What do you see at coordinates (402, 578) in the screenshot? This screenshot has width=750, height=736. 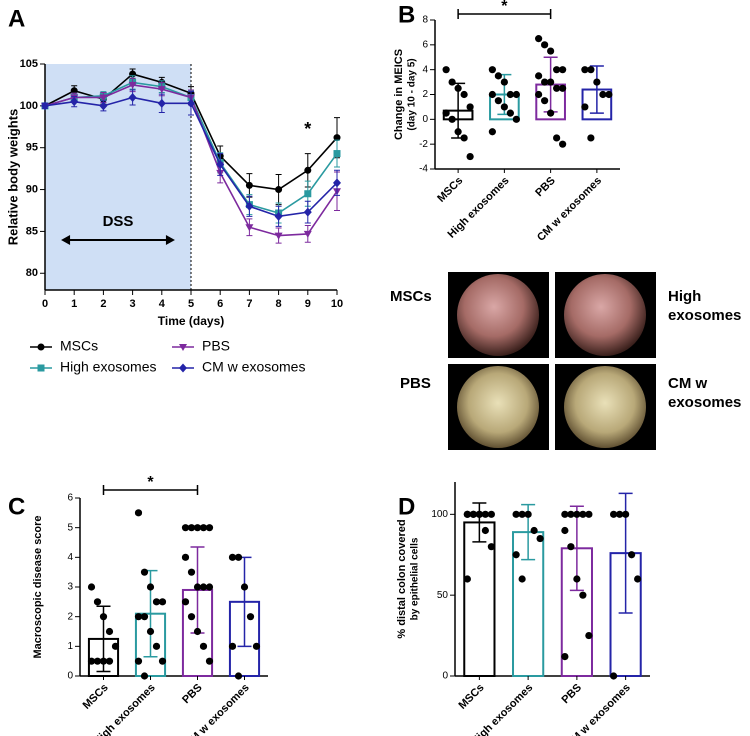 I see `y-axis-label: % distal colon covered` at bounding box center [402, 578].